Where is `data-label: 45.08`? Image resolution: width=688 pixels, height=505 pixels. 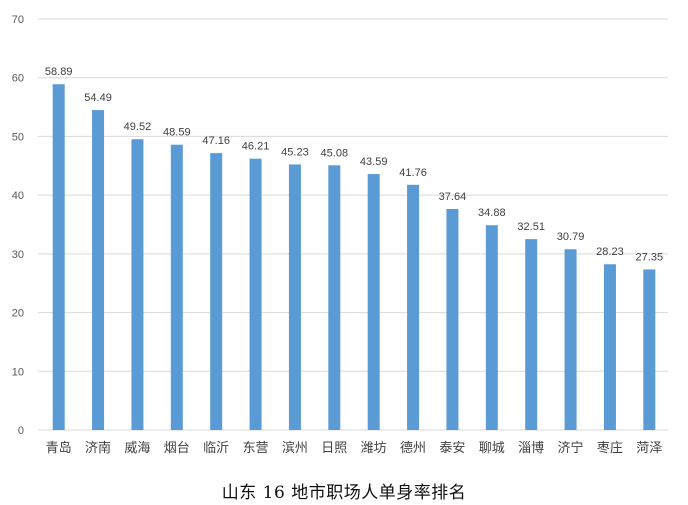 data-label: 45.08 is located at coordinates (335, 153).